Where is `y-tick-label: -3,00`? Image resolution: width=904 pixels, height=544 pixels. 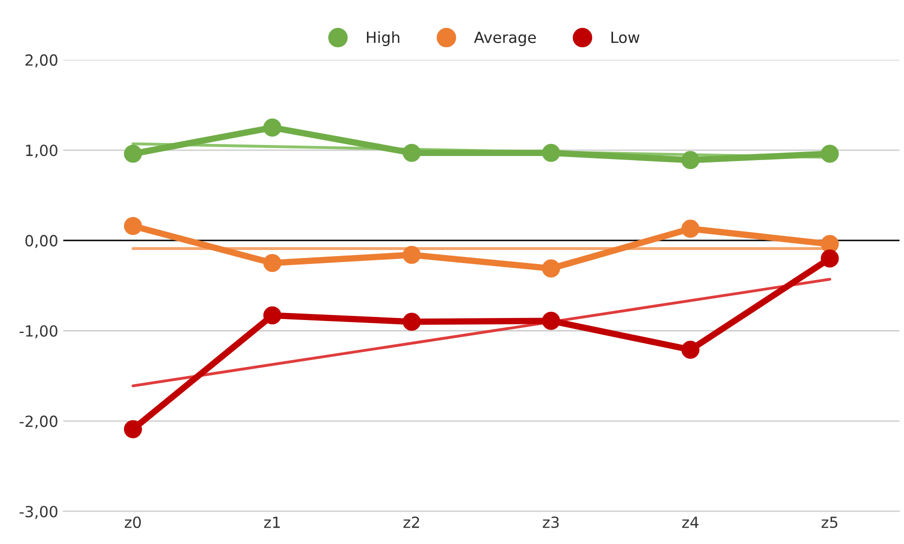 y-tick-label: -3,00 is located at coordinates (39, 512).